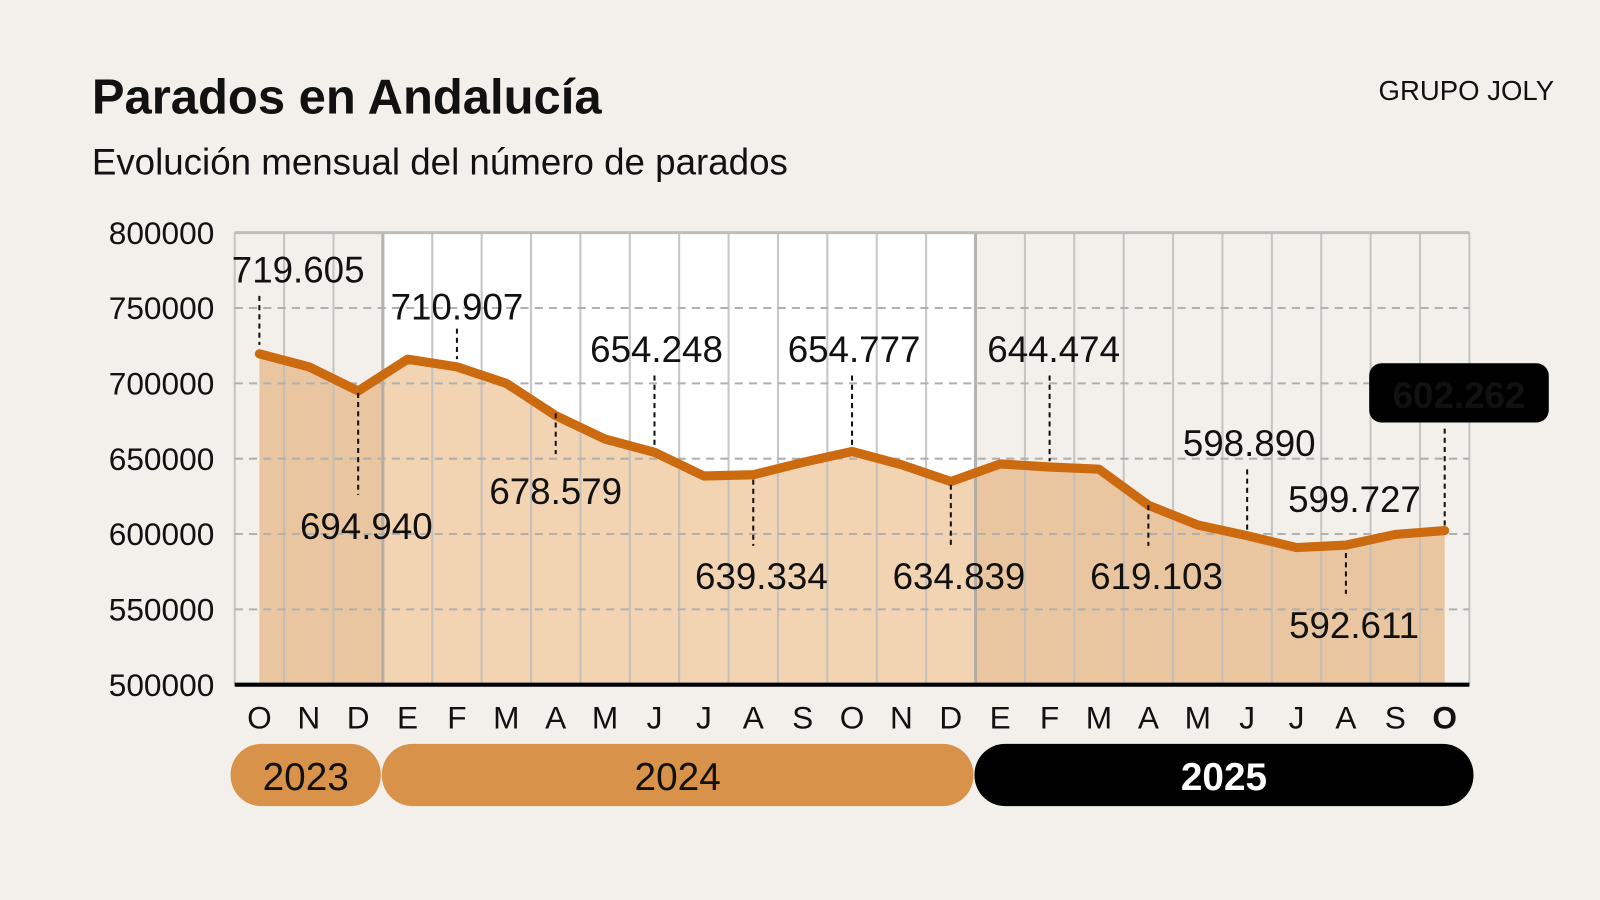 This screenshot has width=1600, height=900. Describe the element at coordinates (162, 534) in the screenshot. I see `y-tick-label: 600000` at that location.